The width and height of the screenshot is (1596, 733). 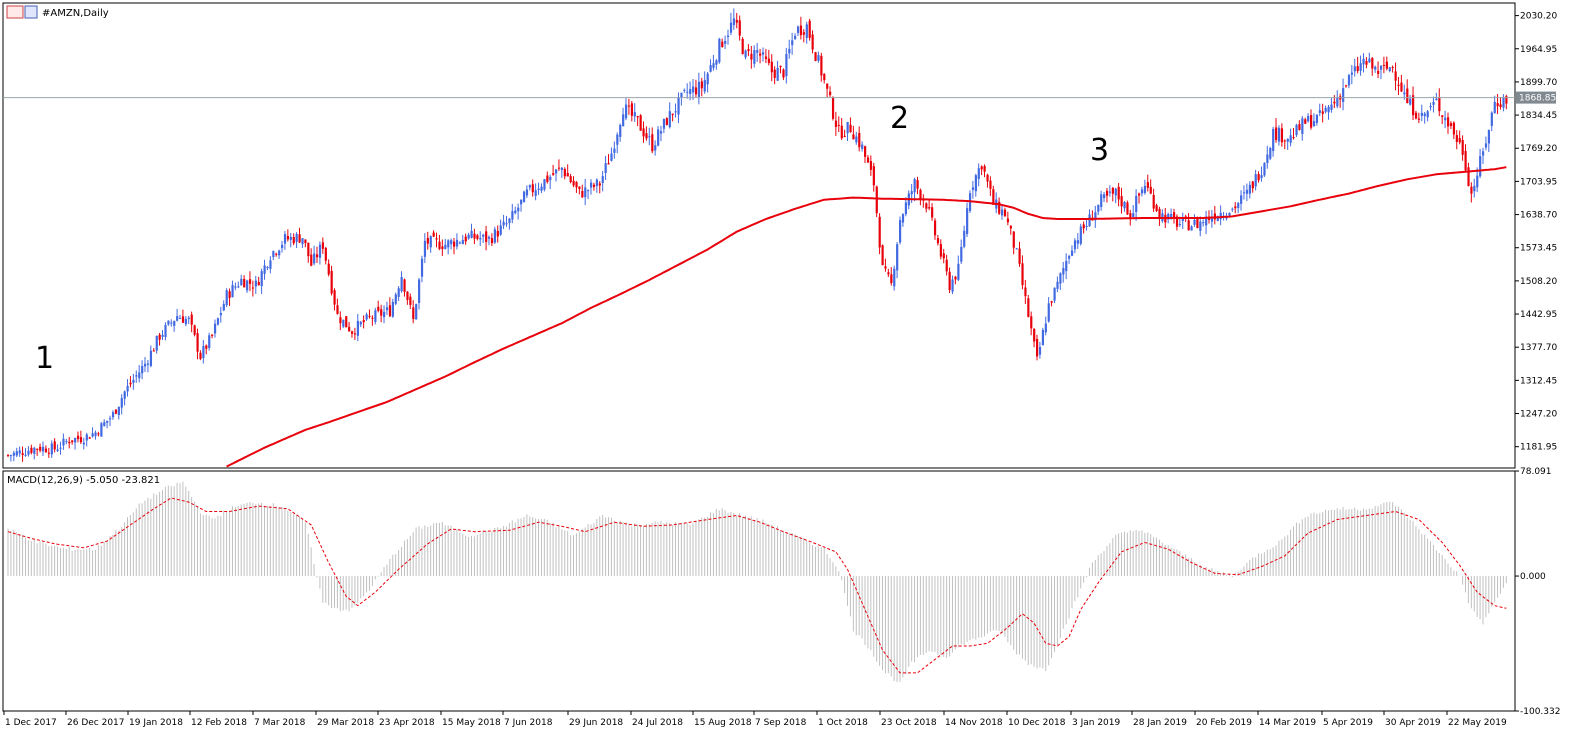 I want to click on time-tick-label-12: 7 Sep 2018, so click(x=781, y=723).